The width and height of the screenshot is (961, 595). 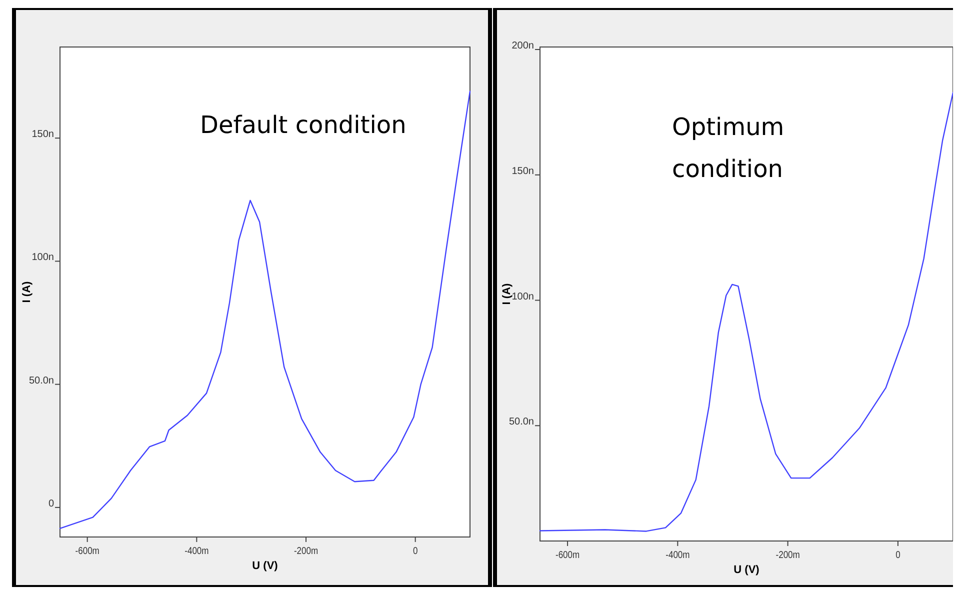 What do you see at coordinates (523, 46) in the screenshot?
I see `y-tick-label: 200n` at bounding box center [523, 46].